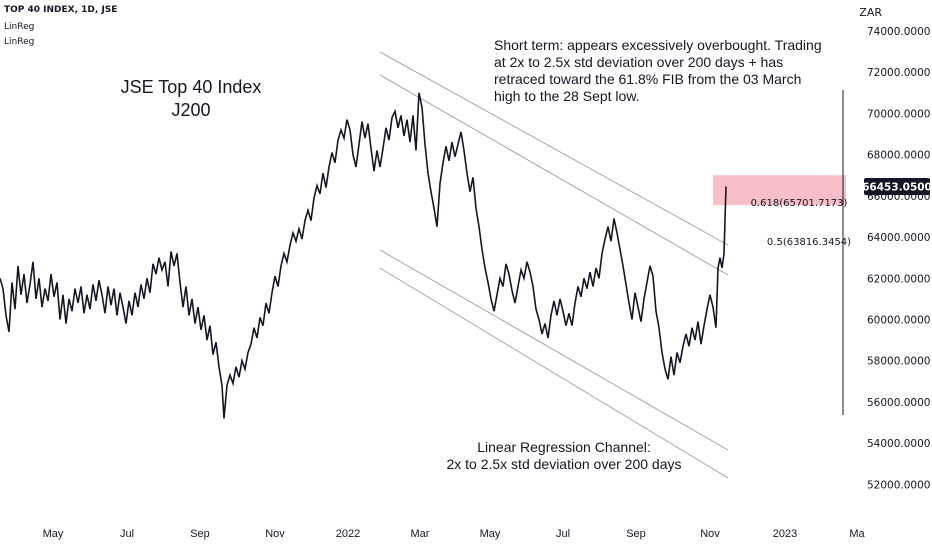  Describe the element at coordinates (190, 110) in the screenshot. I see `chart-subtitle: J200` at that location.